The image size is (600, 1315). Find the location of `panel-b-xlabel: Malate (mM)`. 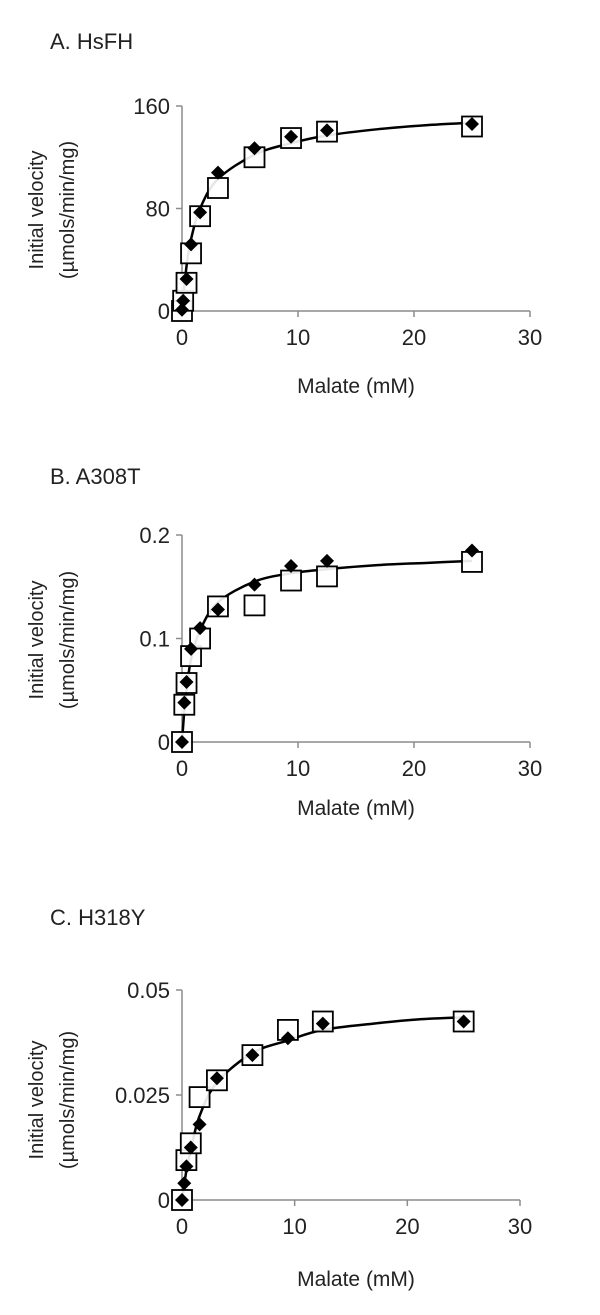

panel-b-xlabel: Malate (mM) is located at coordinates (356, 808).